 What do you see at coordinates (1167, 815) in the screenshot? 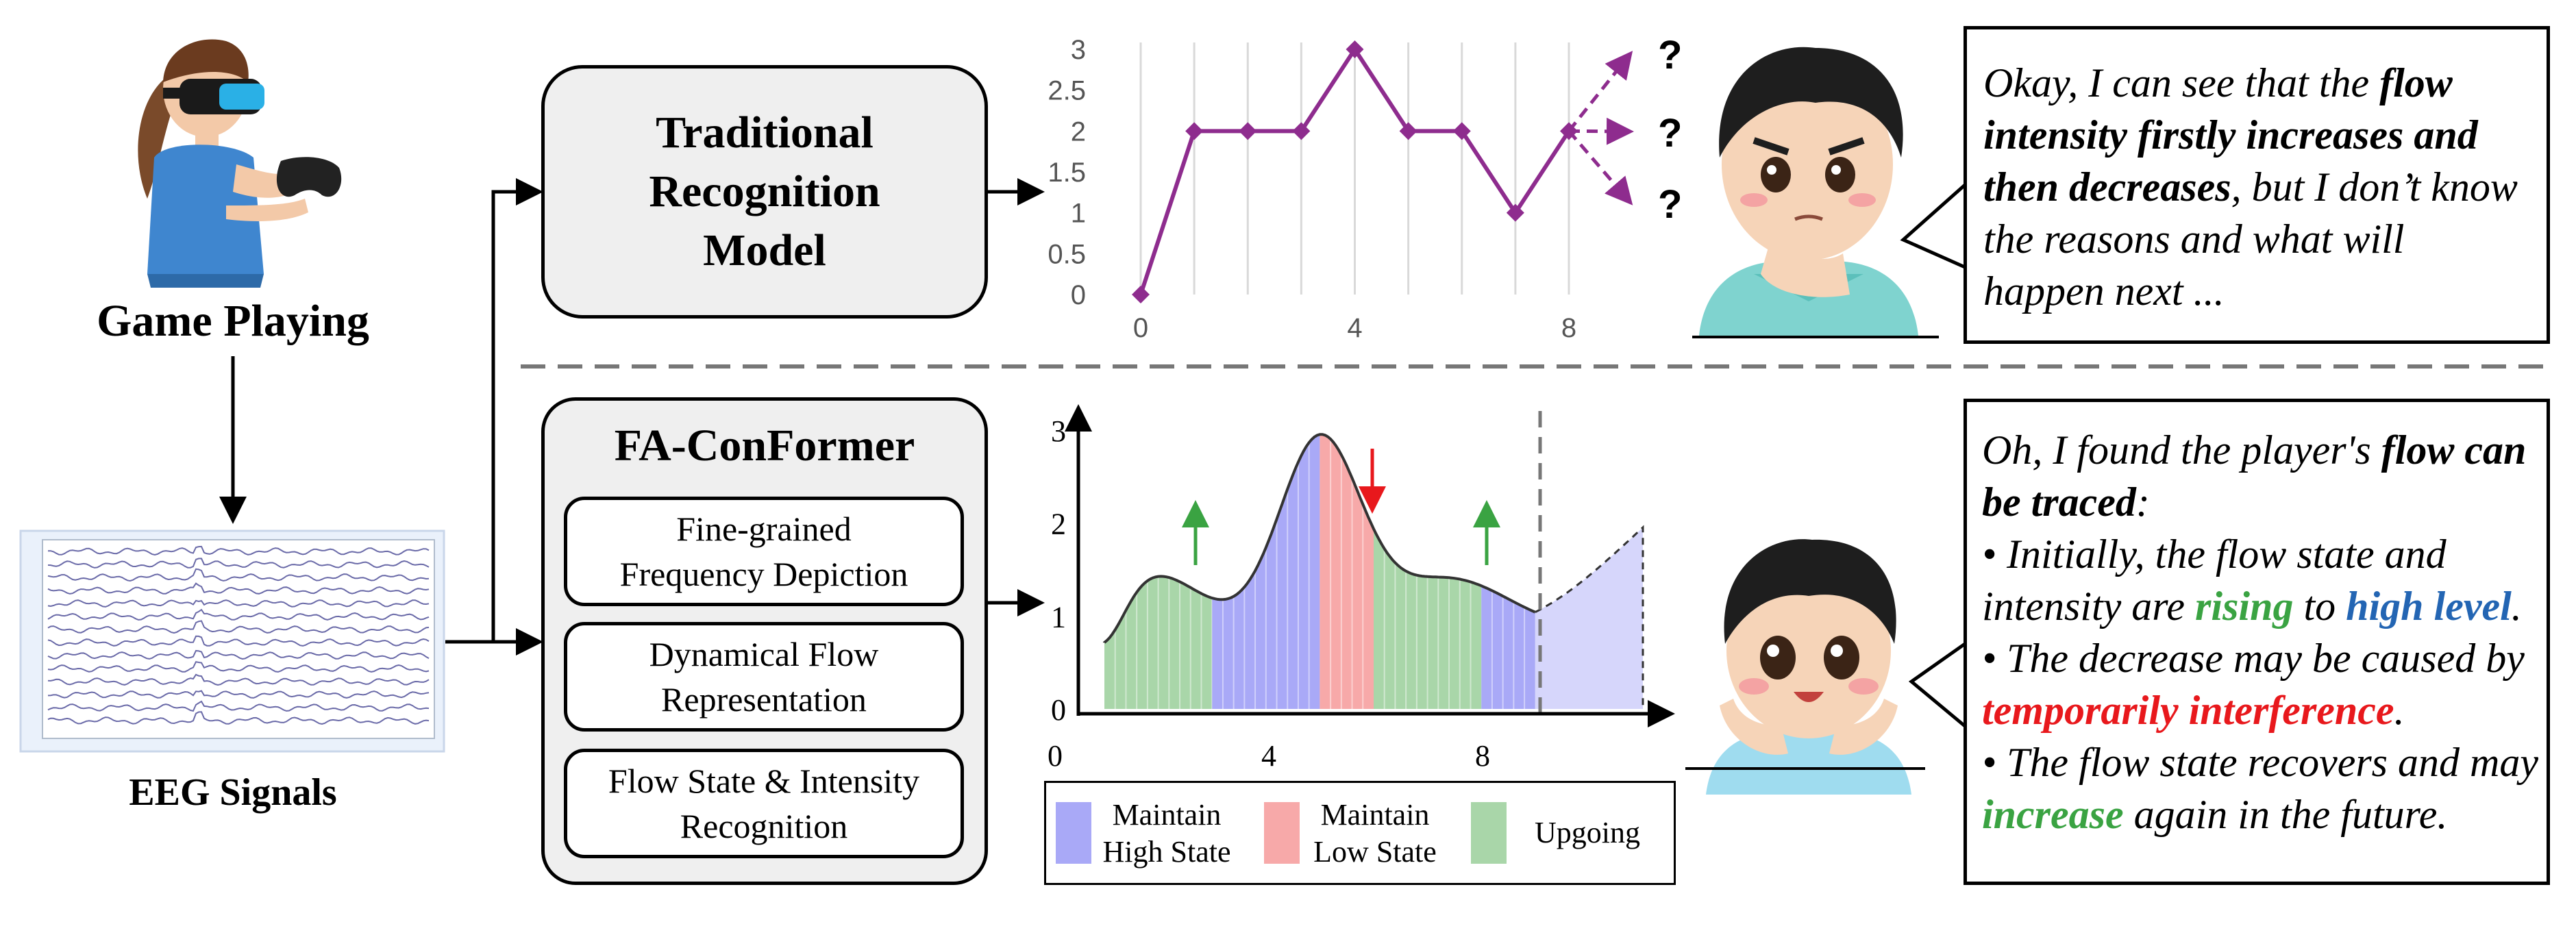
I see `legend-high-line-1: Maintain` at bounding box center [1167, 815].